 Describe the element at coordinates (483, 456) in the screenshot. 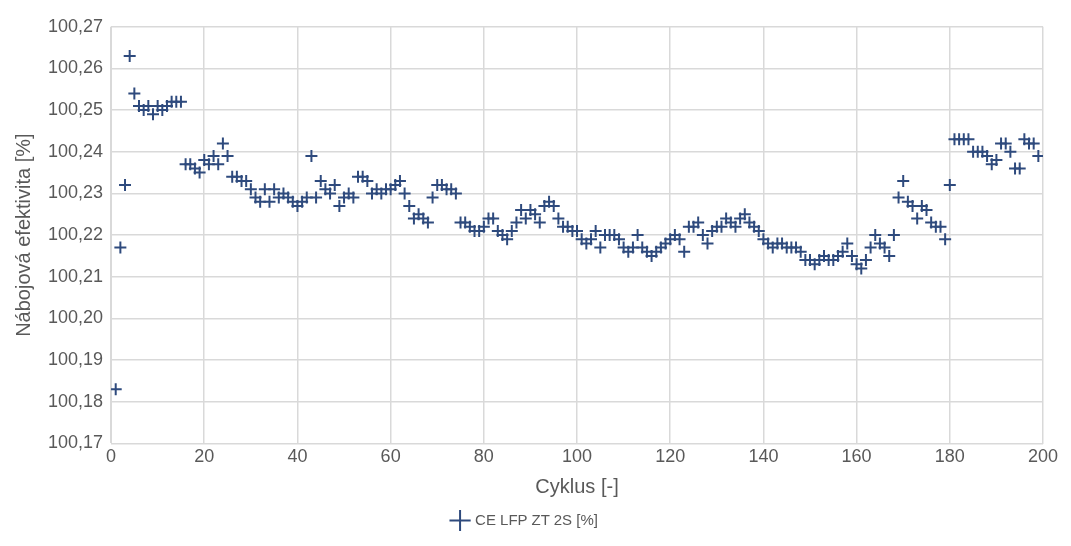

I see `x-tick-label: 80` at that location.